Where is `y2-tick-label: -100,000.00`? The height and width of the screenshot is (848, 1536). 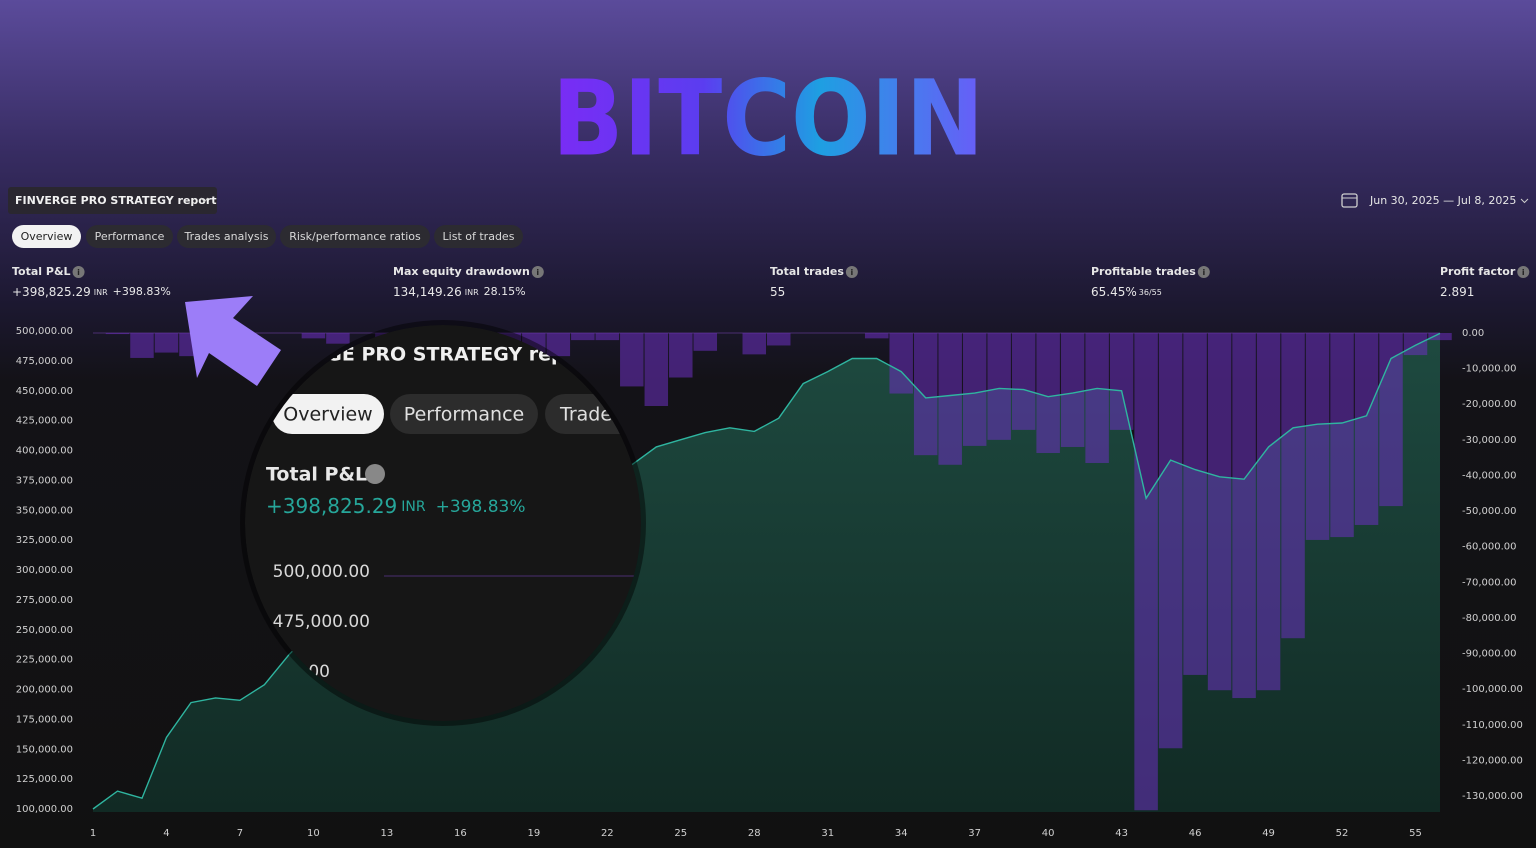 y2-tick-label: -100,000.00 is located at coordinates (1492, 689).